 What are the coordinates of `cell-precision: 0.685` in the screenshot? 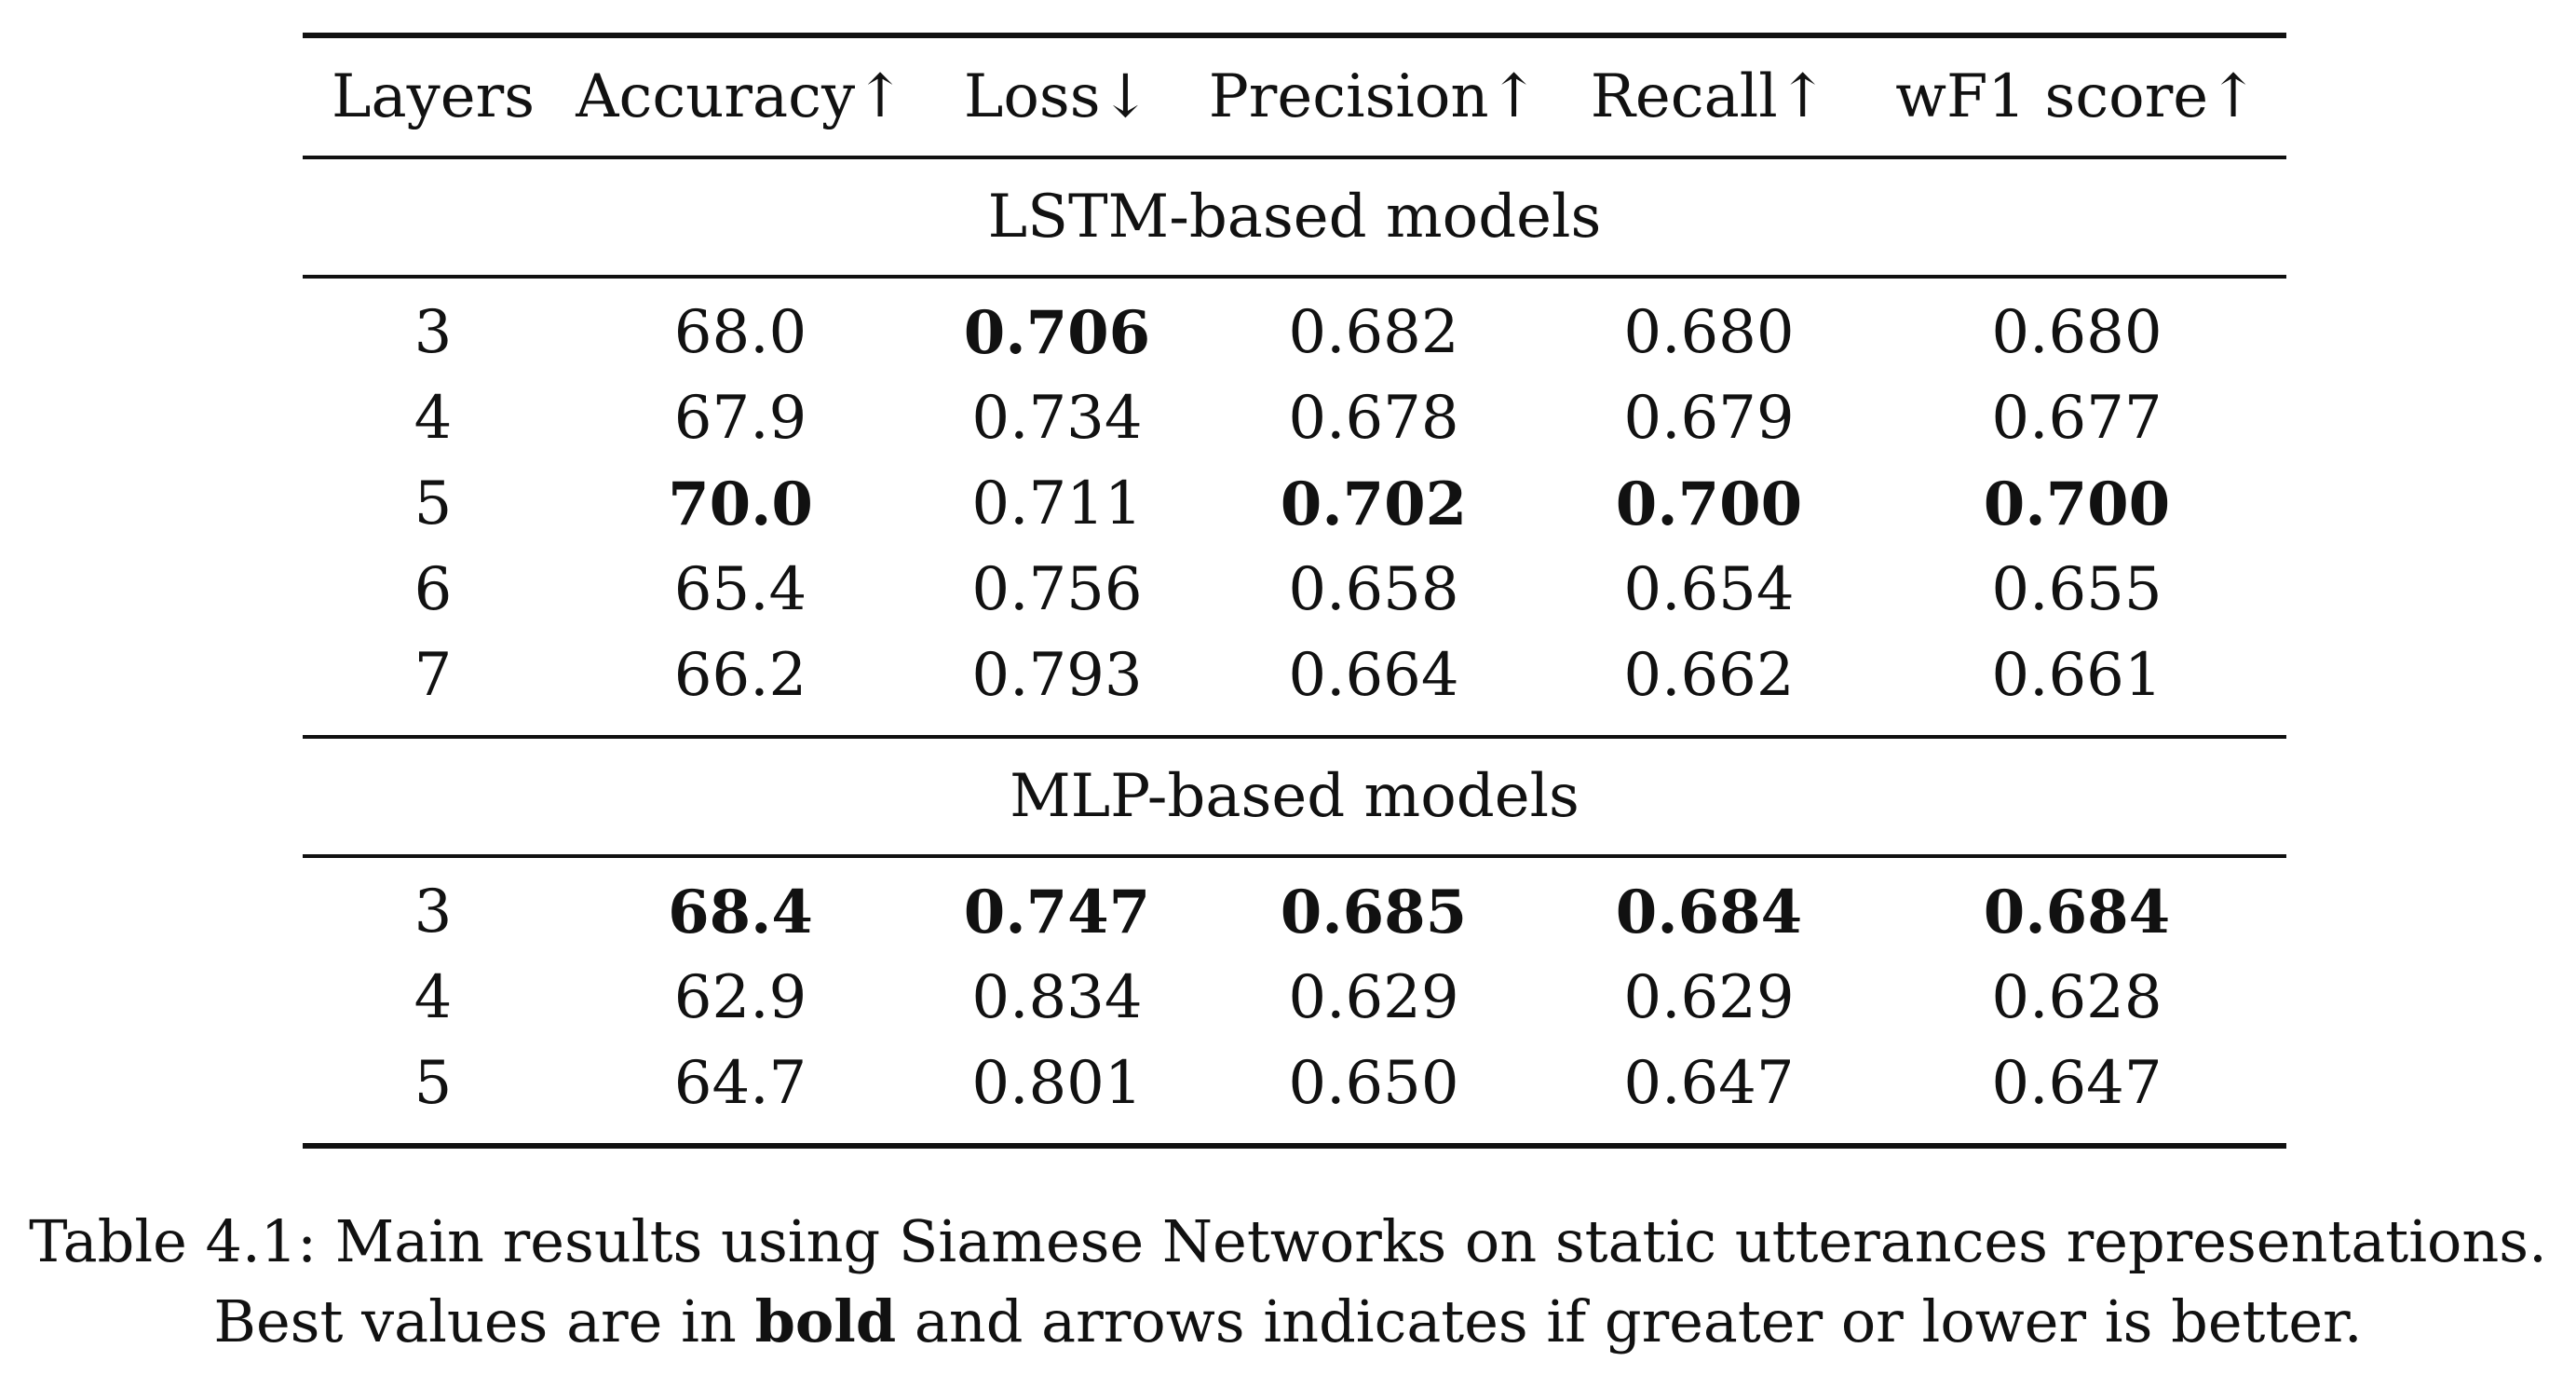 It's located at (1374, 912).